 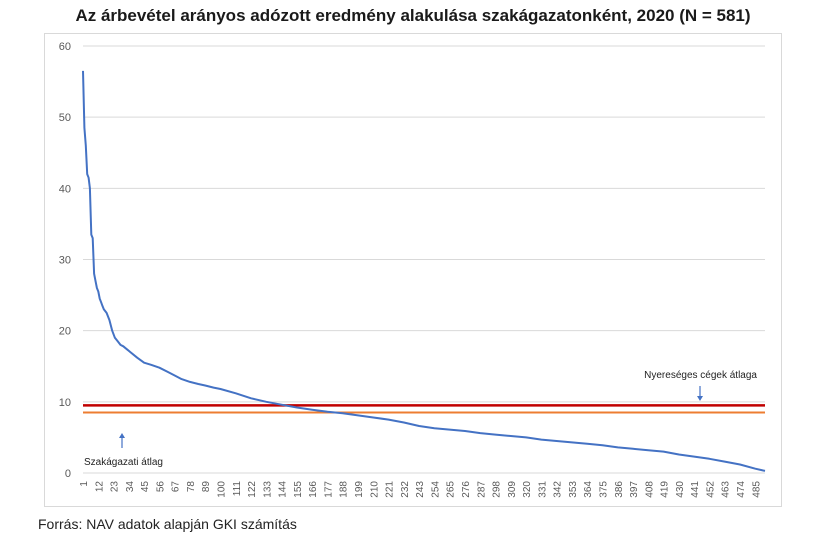 What do you see at coordinates (344, 489) in the screenshot?
I see `x-tick-label: 188` at bounding box center [344, 489].